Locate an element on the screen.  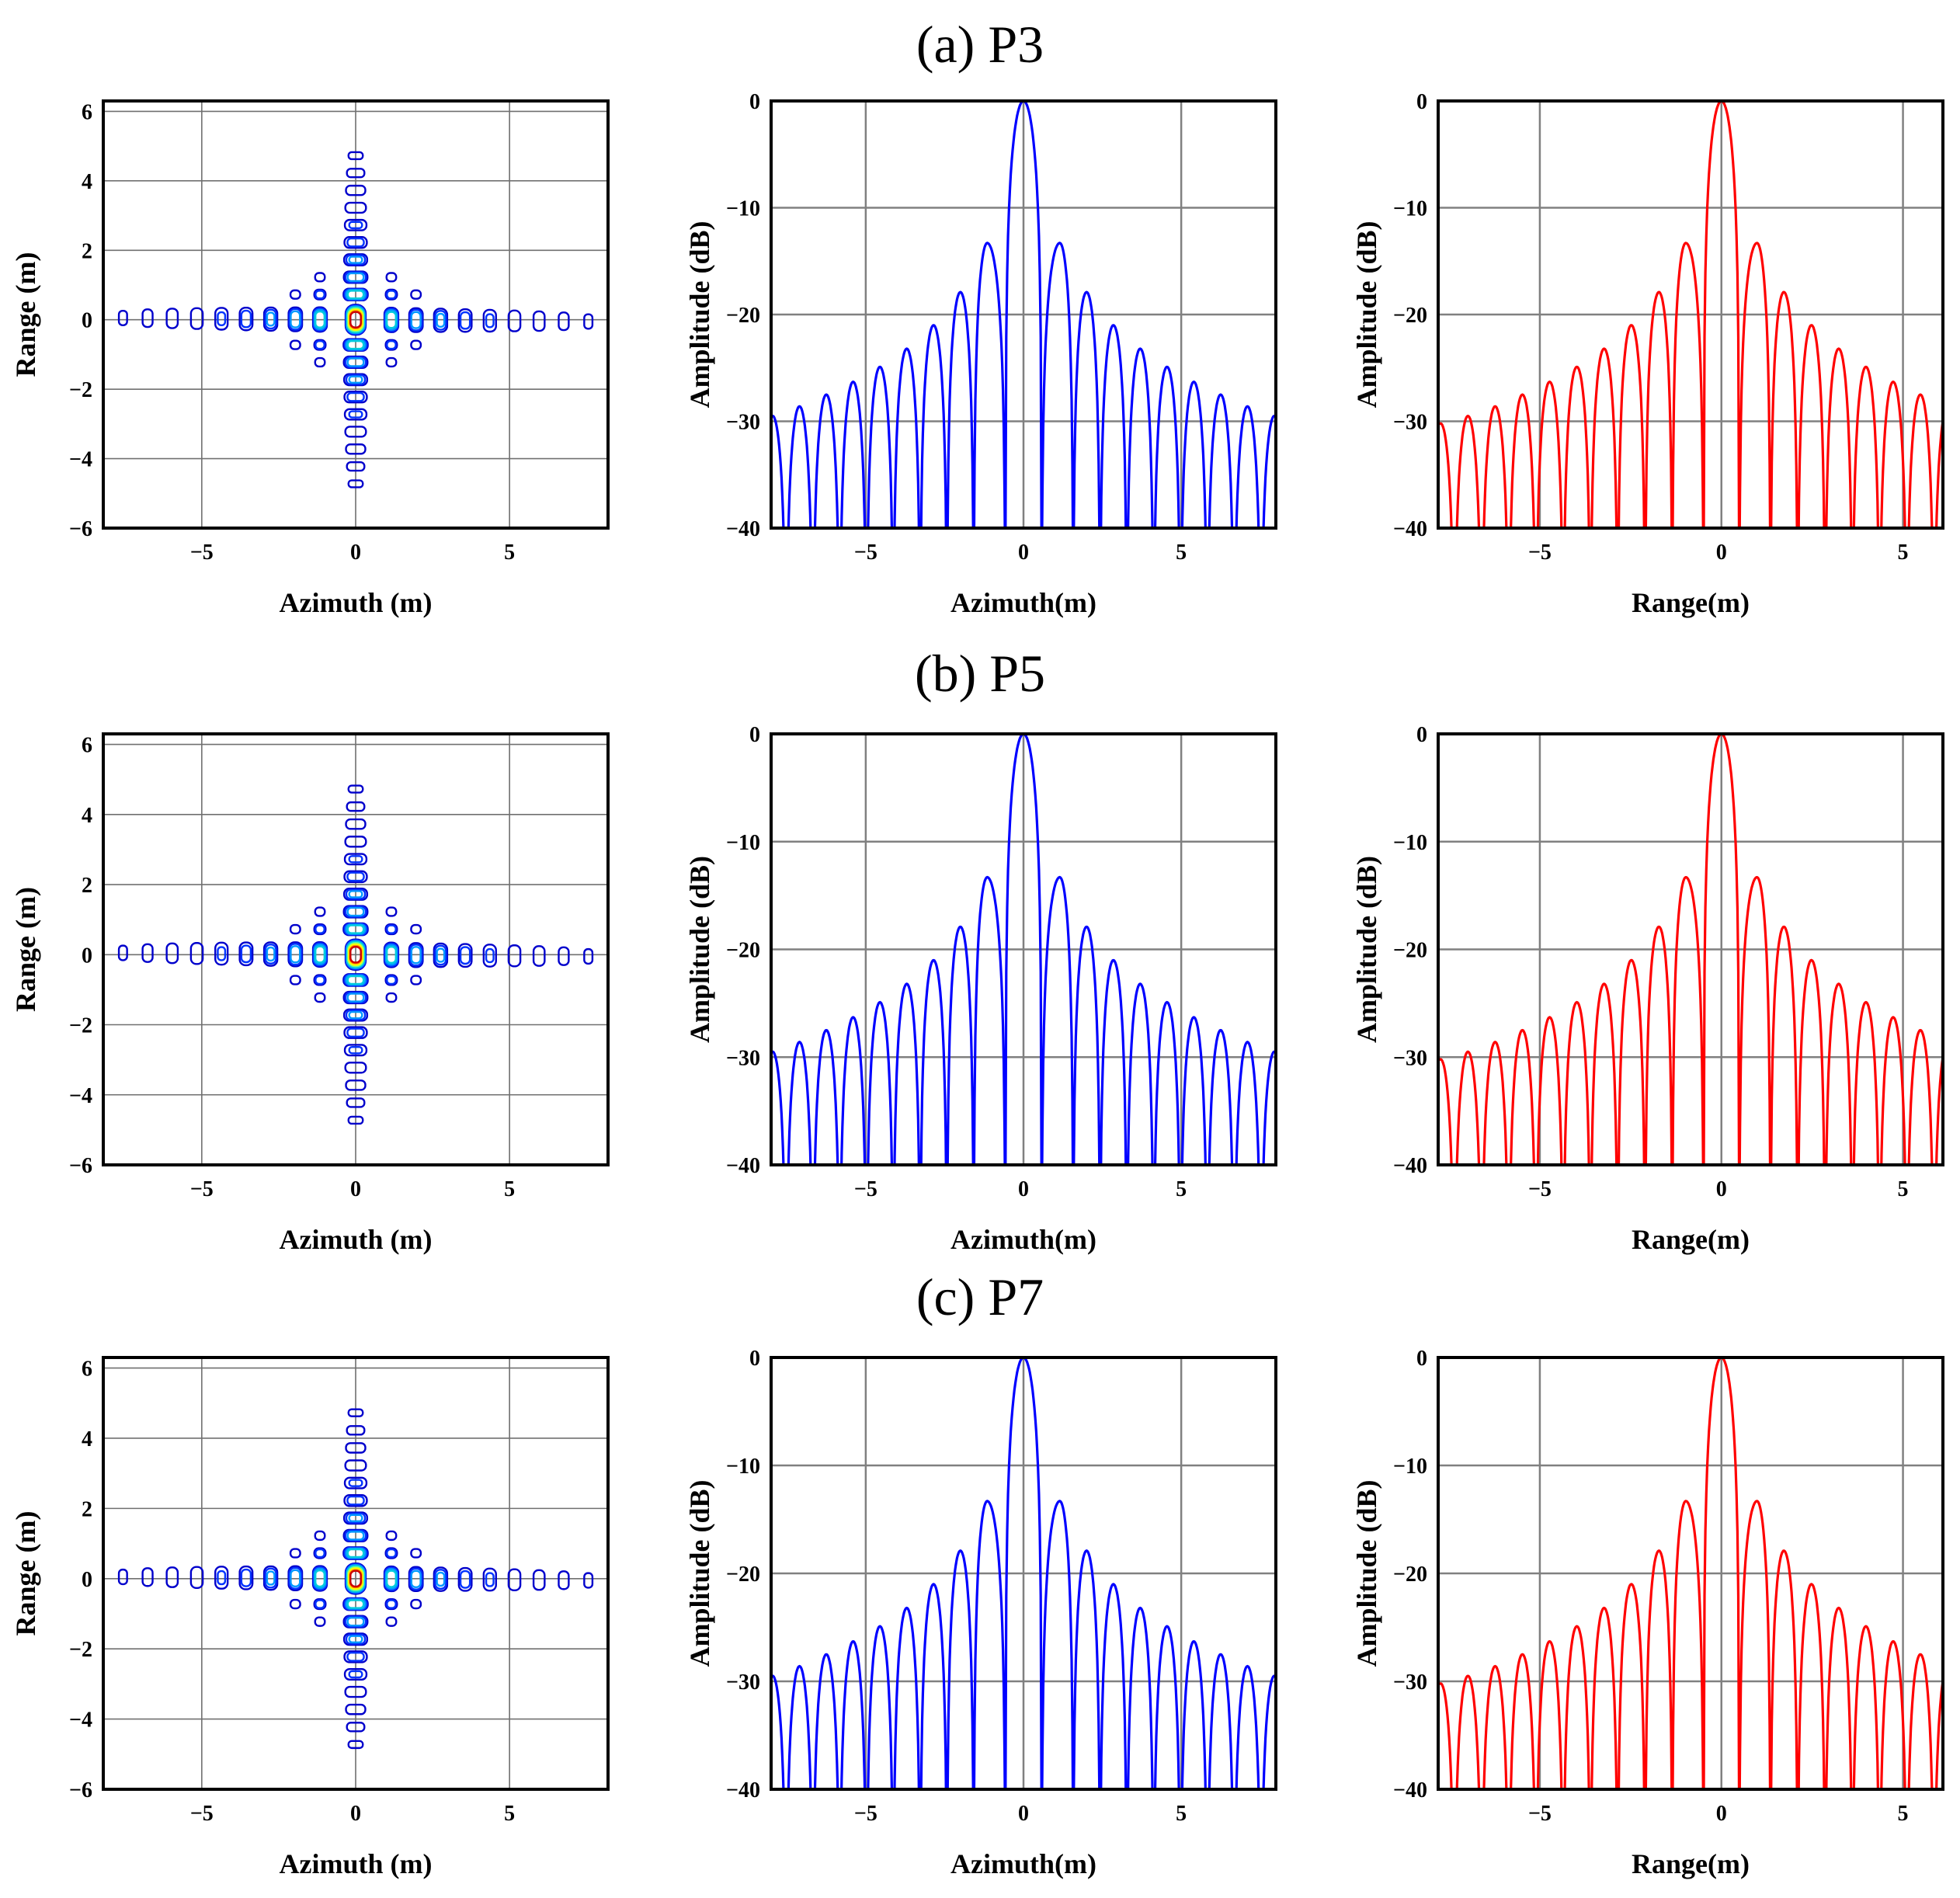
panel-2-0: −5 0 5 −6 −4 −2 0 2 4 6 Azimuth (m) Range (m) is located at coordinates (310, 1617).